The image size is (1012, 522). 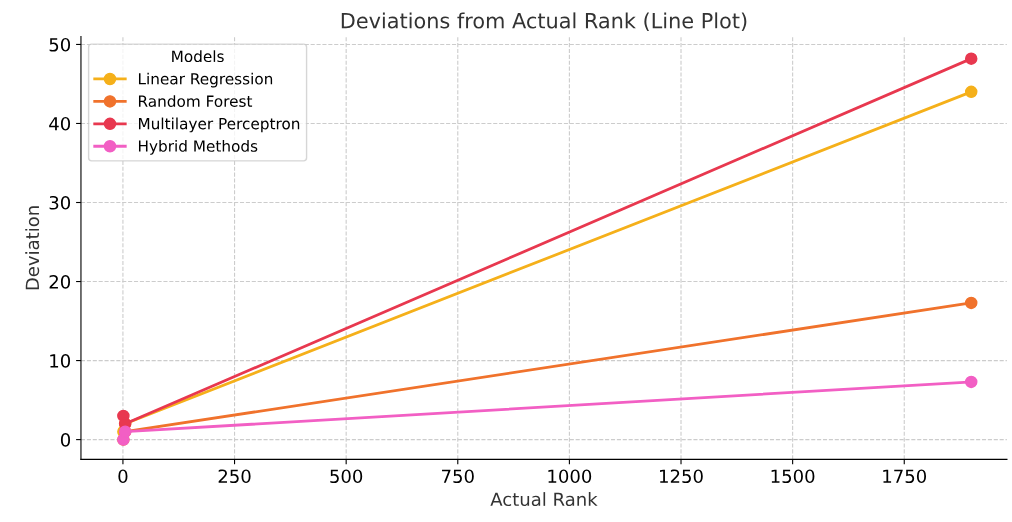 What do you see at coordinates (219, 125) in the screenshot?
I see `legend-label: Multilayer Perceptron` at bounding box center [219, 125].